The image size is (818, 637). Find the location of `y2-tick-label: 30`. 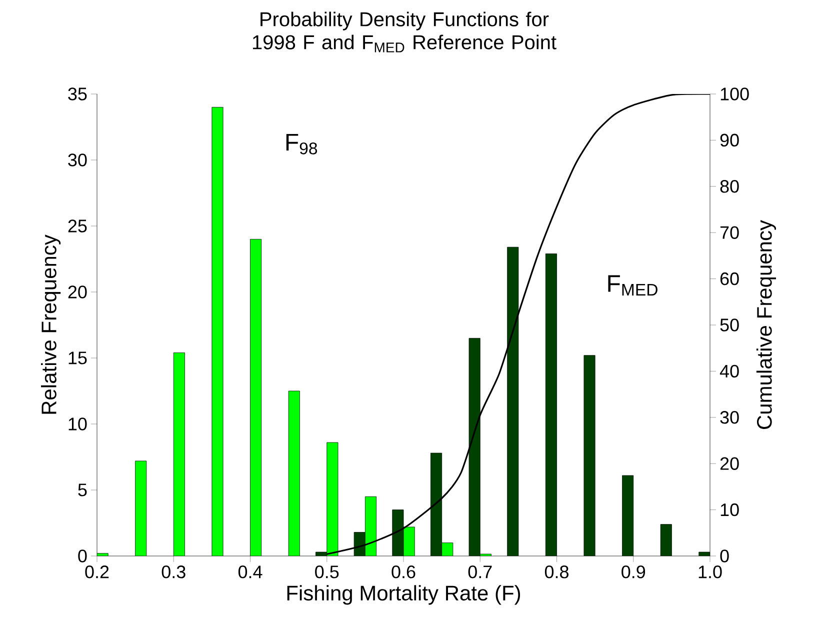

y2-tick-label: 30 is located at coordinates (729, 417).